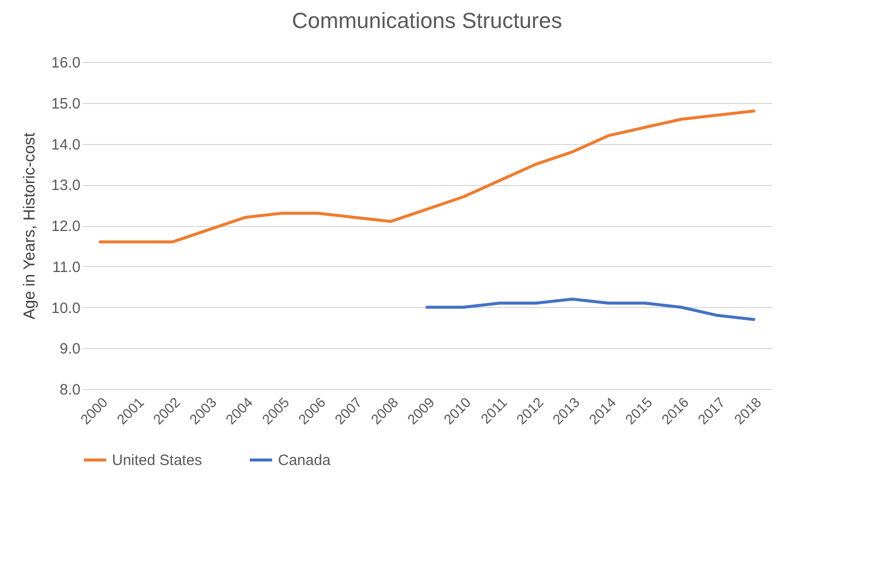  What do you see at coordinates (65, 103) in the screenshot?
I see `y-tick-label: 15.0` at bounding box center [65, 103].